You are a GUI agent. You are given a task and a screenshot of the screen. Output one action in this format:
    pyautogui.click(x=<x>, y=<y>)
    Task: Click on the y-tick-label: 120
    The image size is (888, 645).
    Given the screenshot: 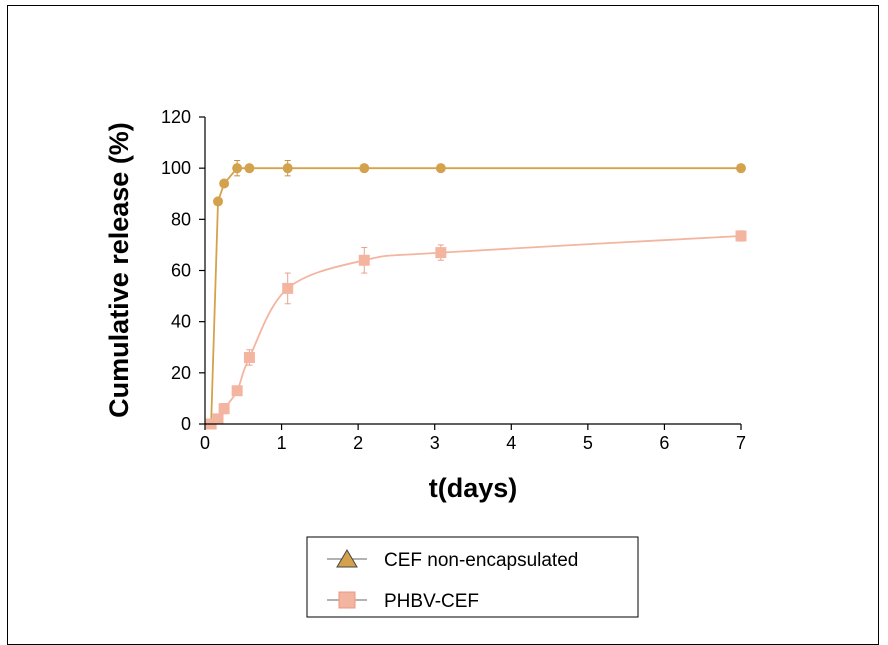 What is the action you would take?
    pyautogui.click(x=176, y=117)
    